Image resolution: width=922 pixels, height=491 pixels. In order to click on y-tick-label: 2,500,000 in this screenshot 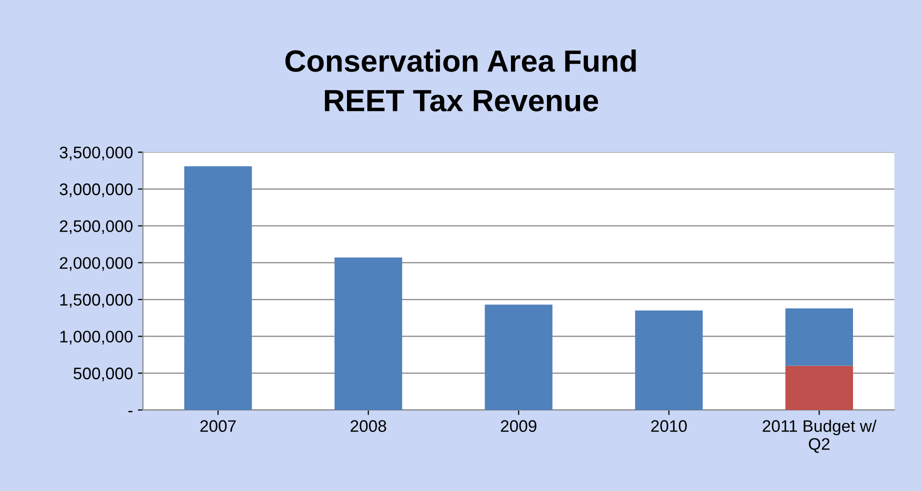, I will do `click(96, 227)`.